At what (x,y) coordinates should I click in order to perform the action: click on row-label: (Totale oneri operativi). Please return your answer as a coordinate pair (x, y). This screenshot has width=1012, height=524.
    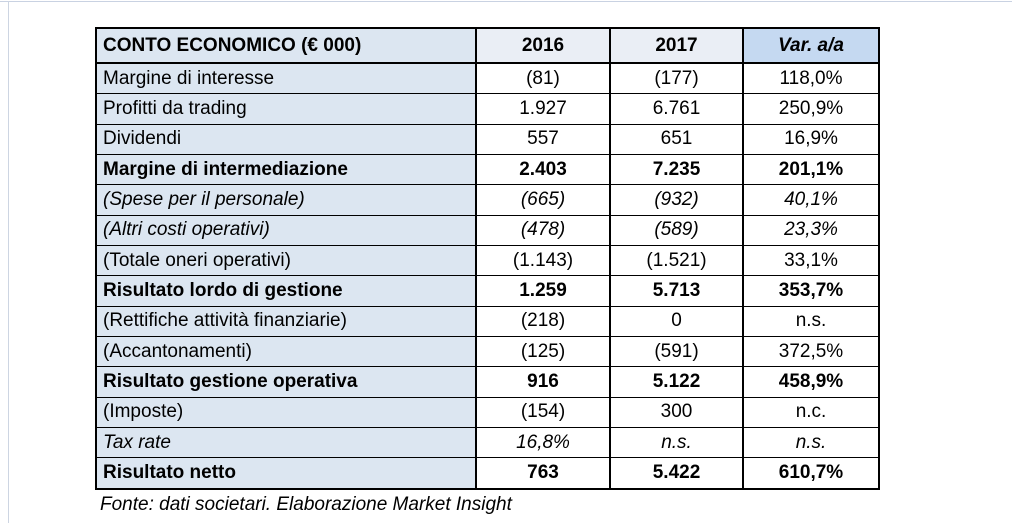
    Looking at the image, I should click on (286, 261).